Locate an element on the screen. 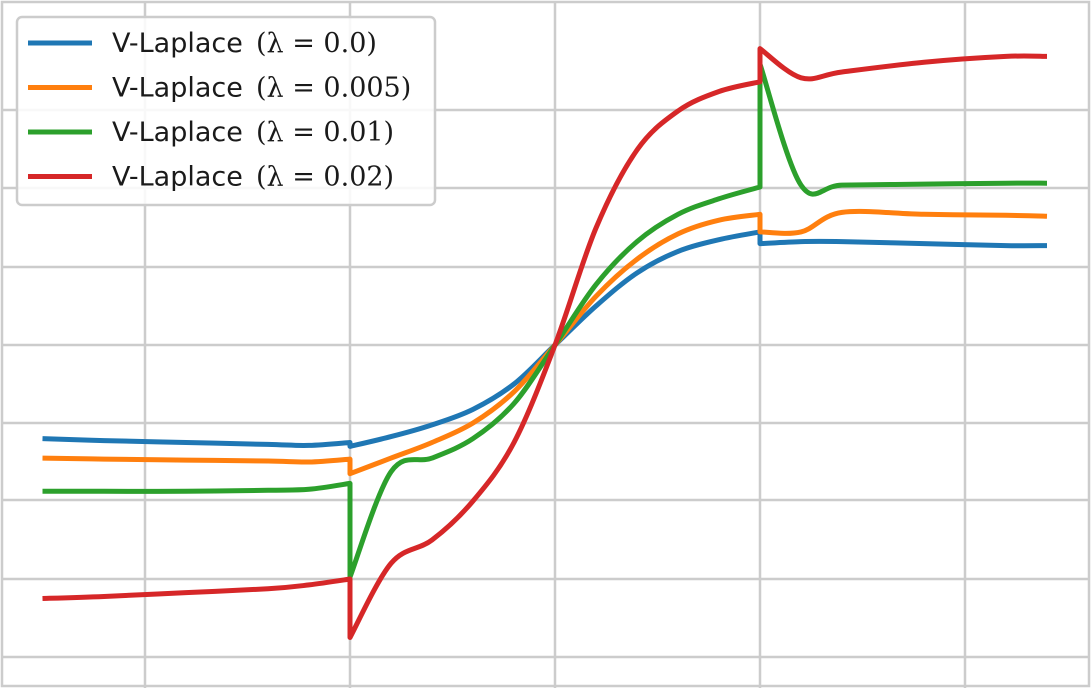  legend-lambda-1: (λ = 0.005) is located at coordinates (333, 88).